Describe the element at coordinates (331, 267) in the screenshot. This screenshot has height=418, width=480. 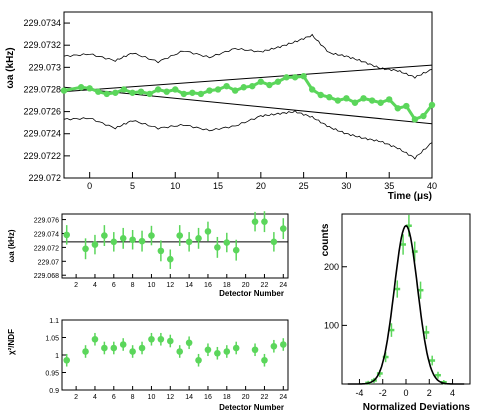
I see `y-tick-label: 200` at that location.